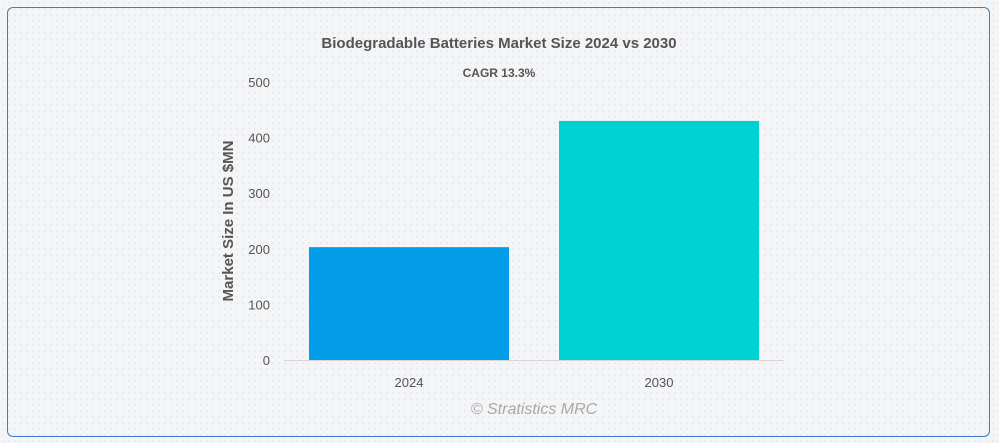 The height and width of the screenshot is (443, 999). Describe the element at coordinates (499, 73) in the screenshot. I see `chart-subtitle: CAGR 13.3%` at that location.